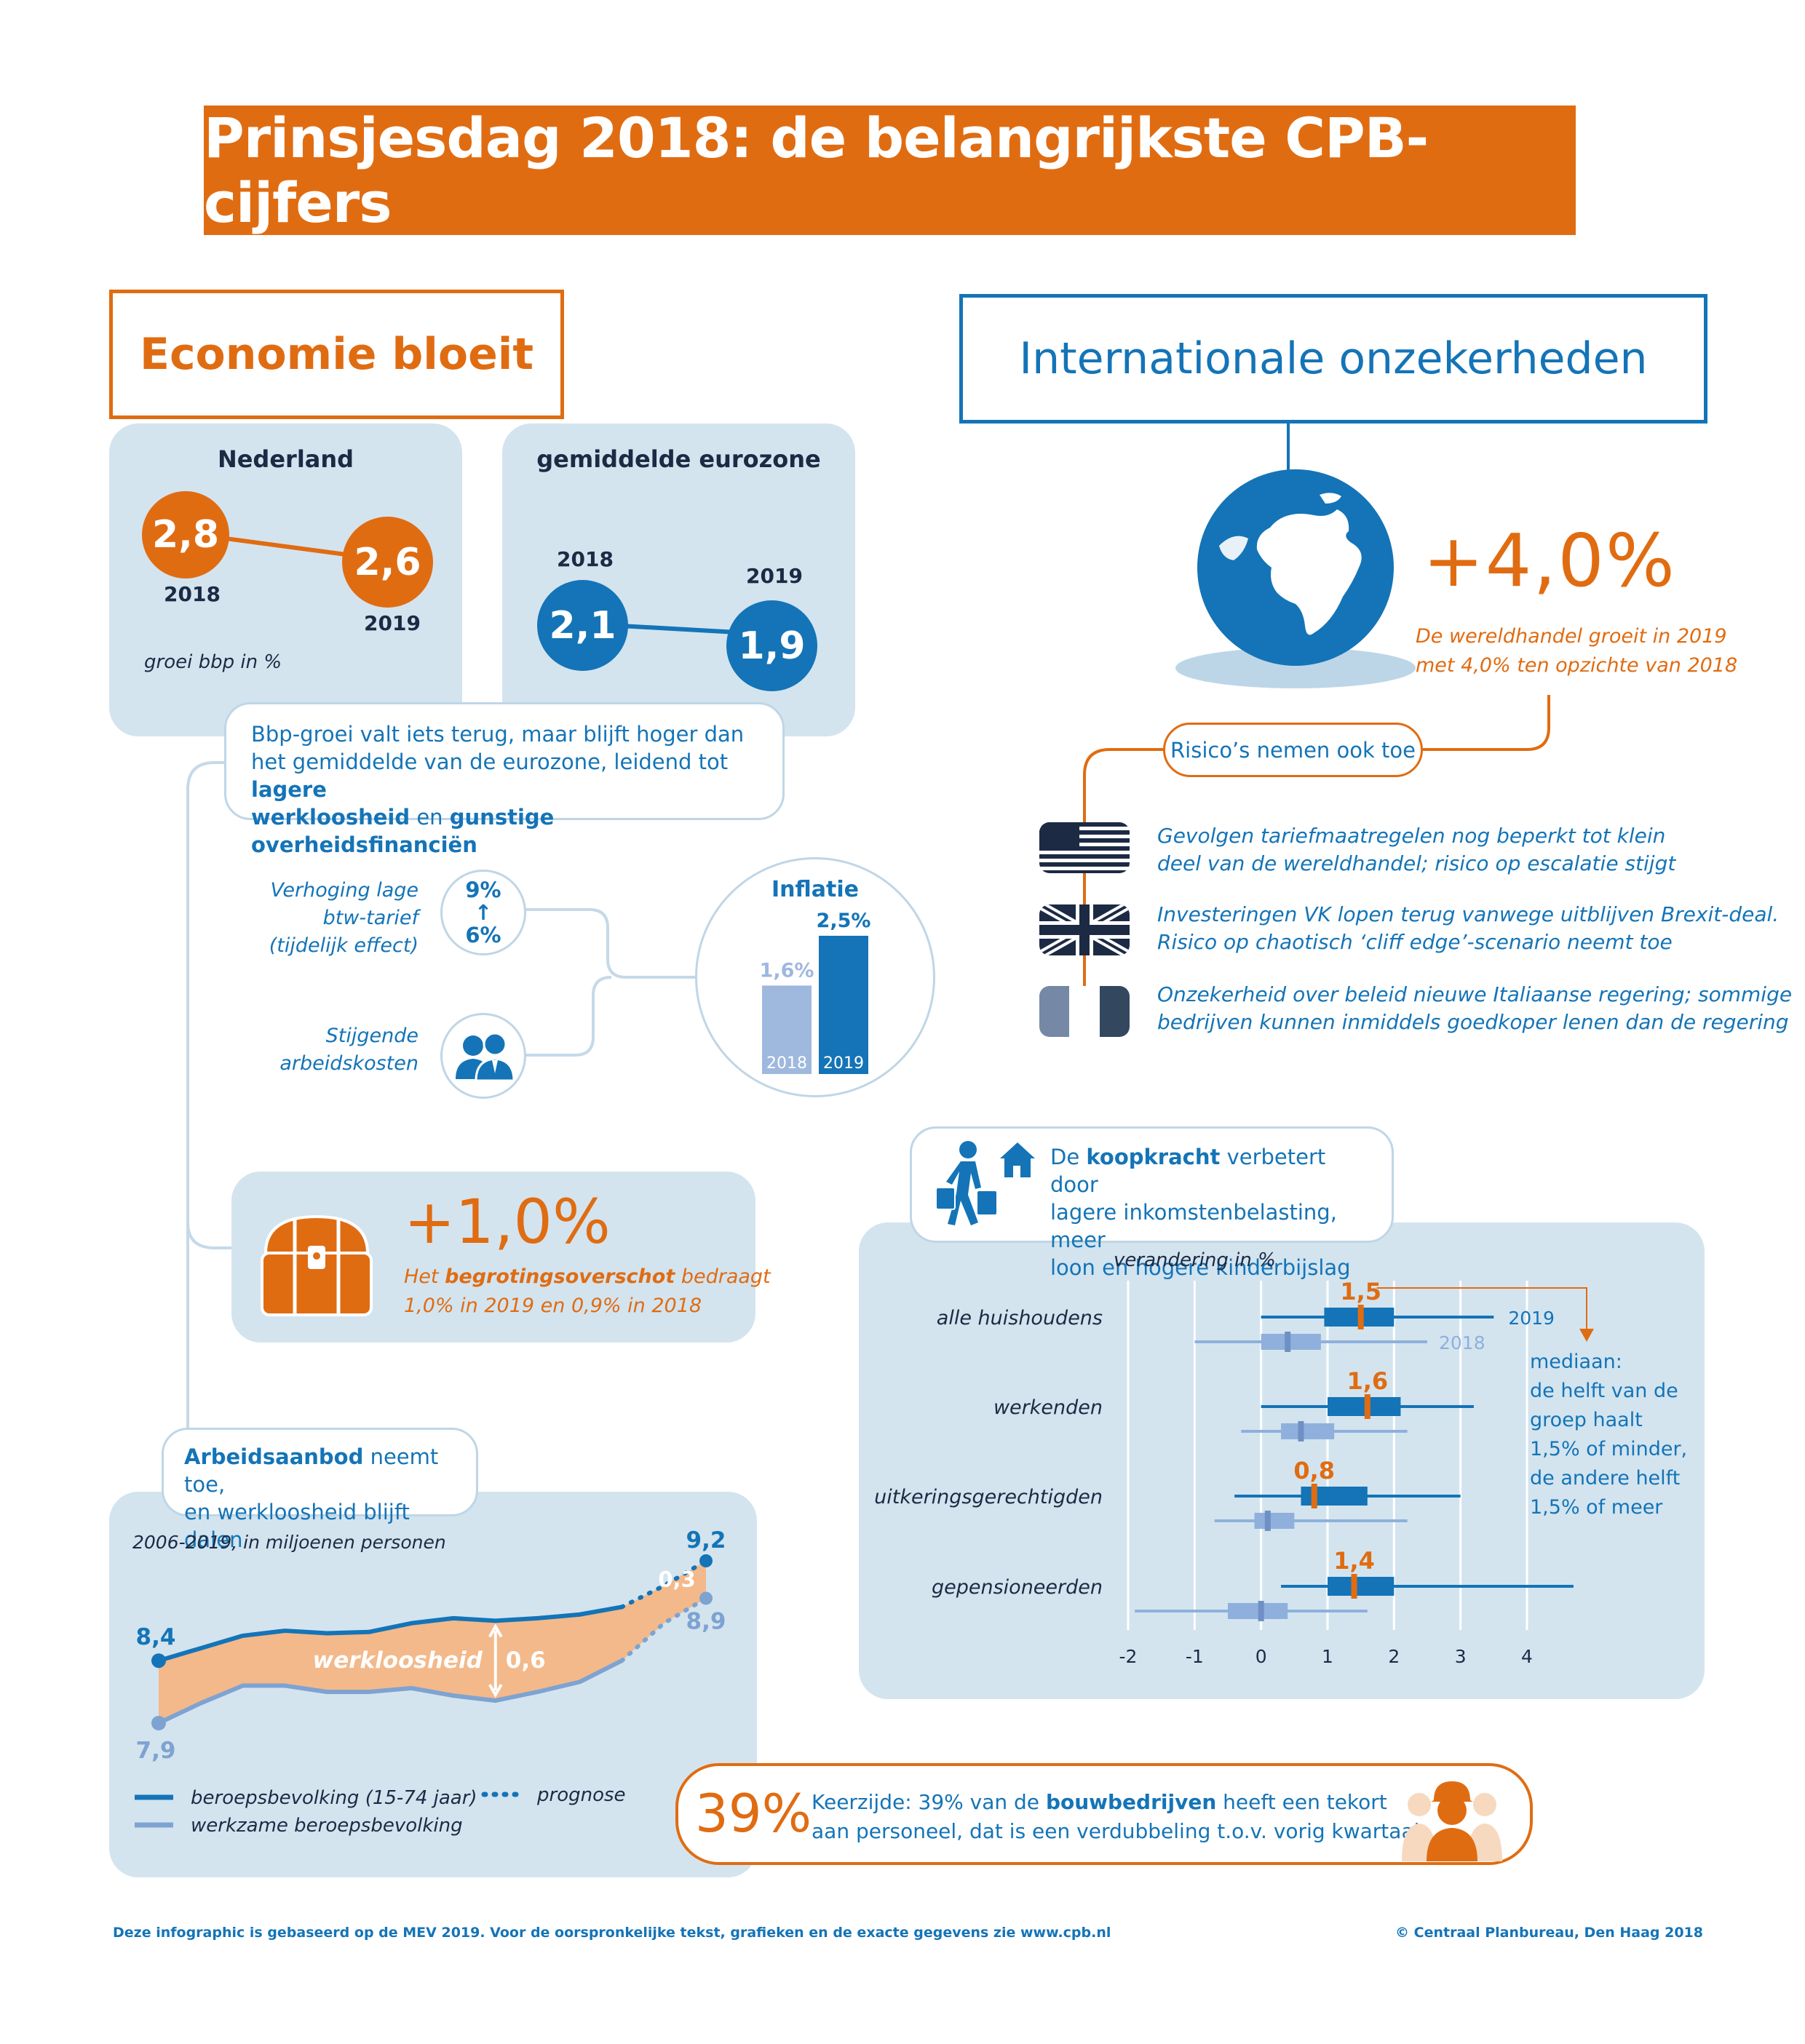  I want to click on btw-circle: 9% ↑ 6%, so click(483, 912).